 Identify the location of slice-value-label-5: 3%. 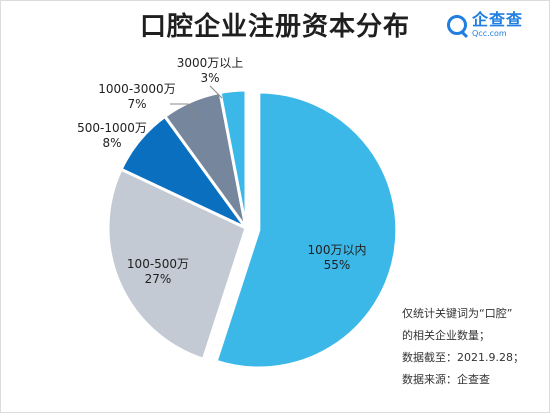
(209, 78).